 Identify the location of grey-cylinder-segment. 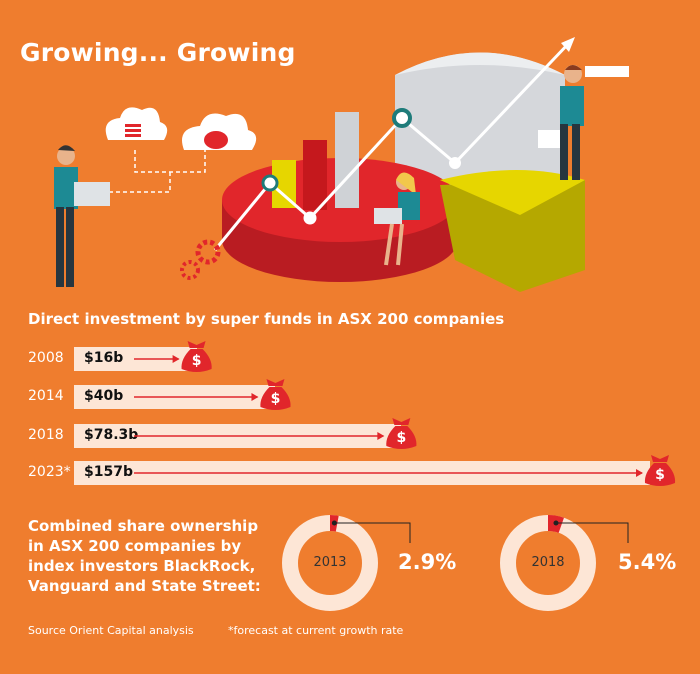
(480, 121).